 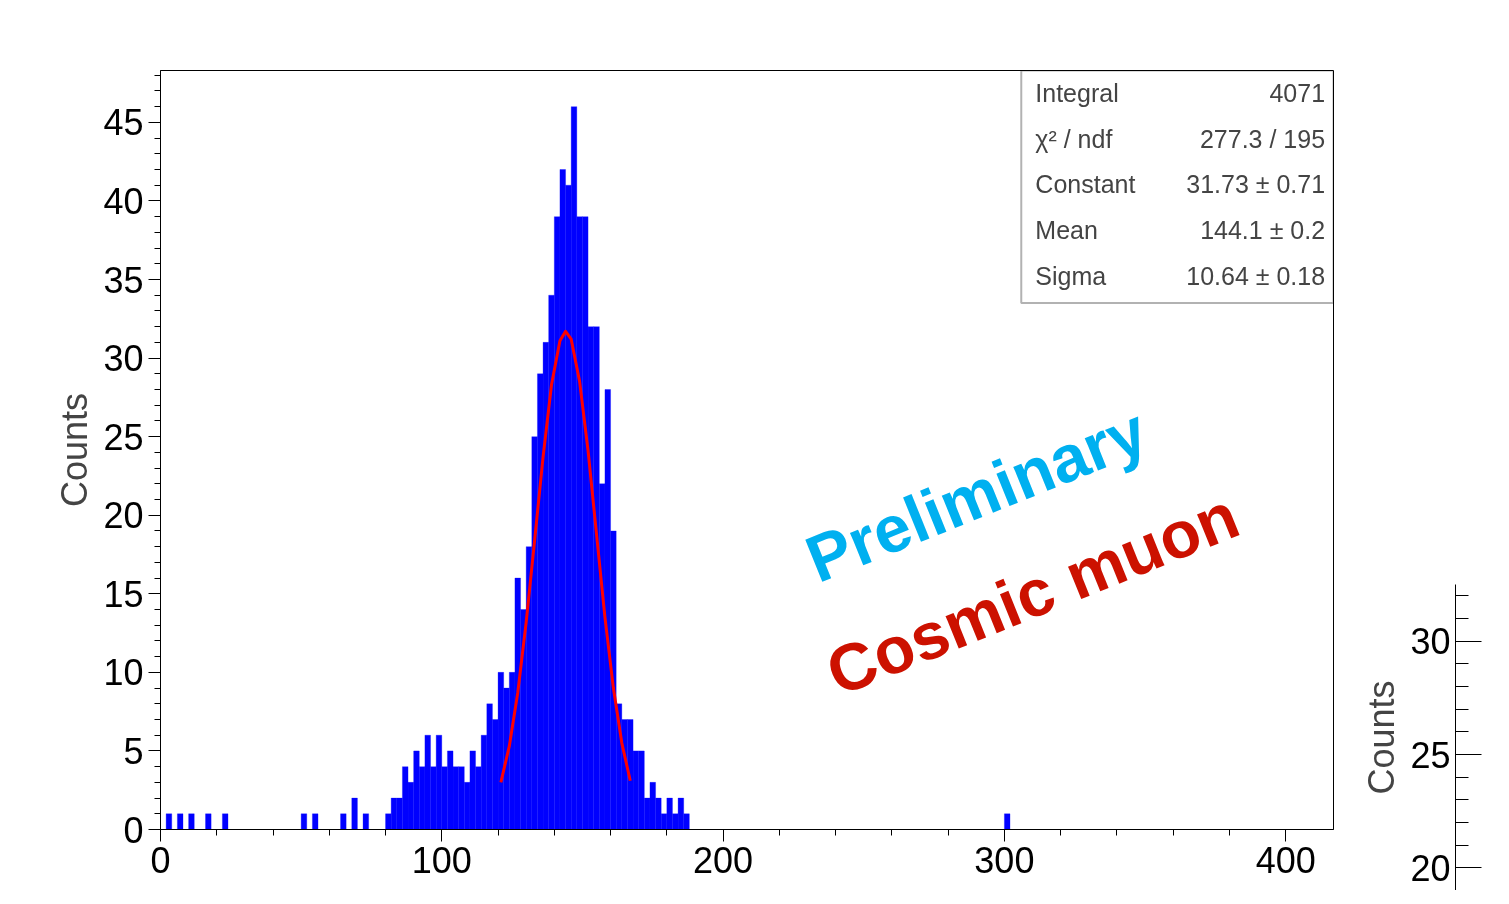 What do you see at coordinates (123, 516) in the screenshot?
I see `y-tick-label: 20` at bounding box center [123, 516].